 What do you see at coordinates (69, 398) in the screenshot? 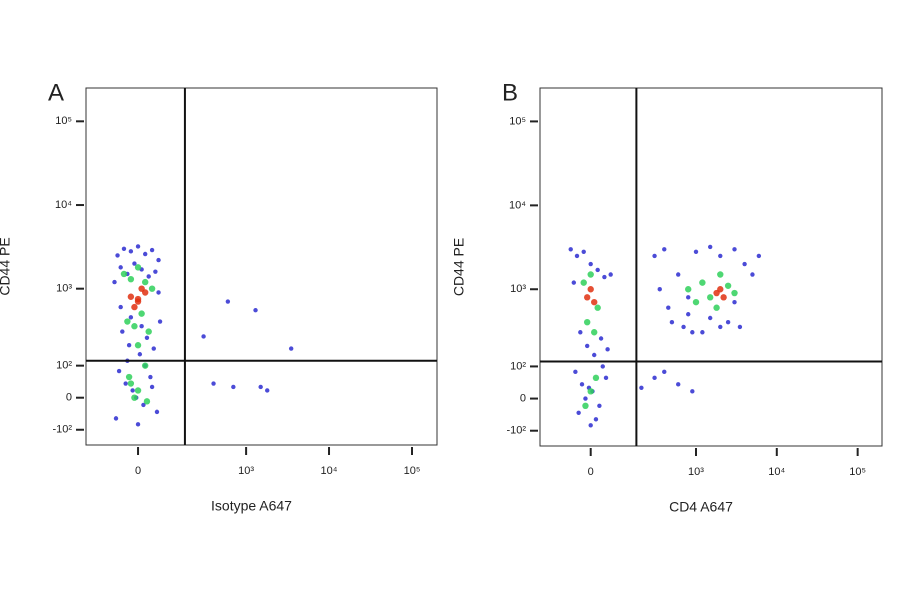
I see `y-tick-label: 0` at bounding box center [69, 398].